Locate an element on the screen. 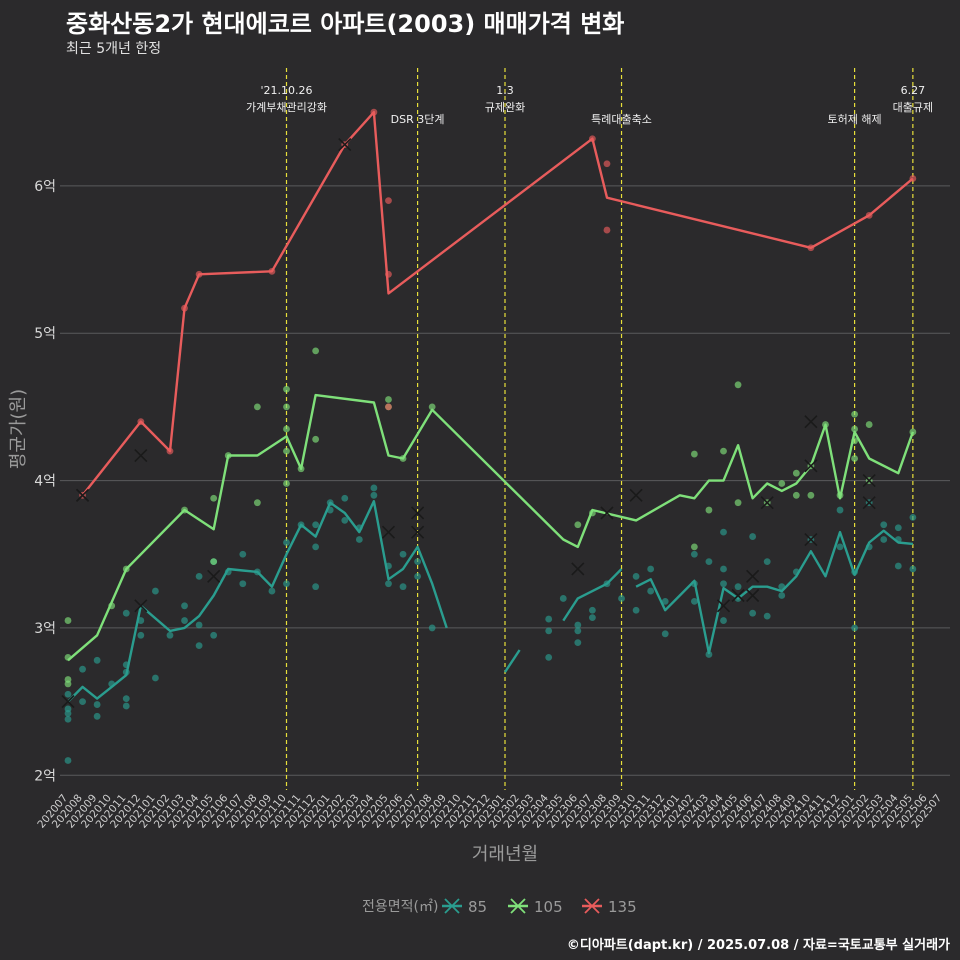  y-tick-label: 4억 is located at coordinates (45, 482).